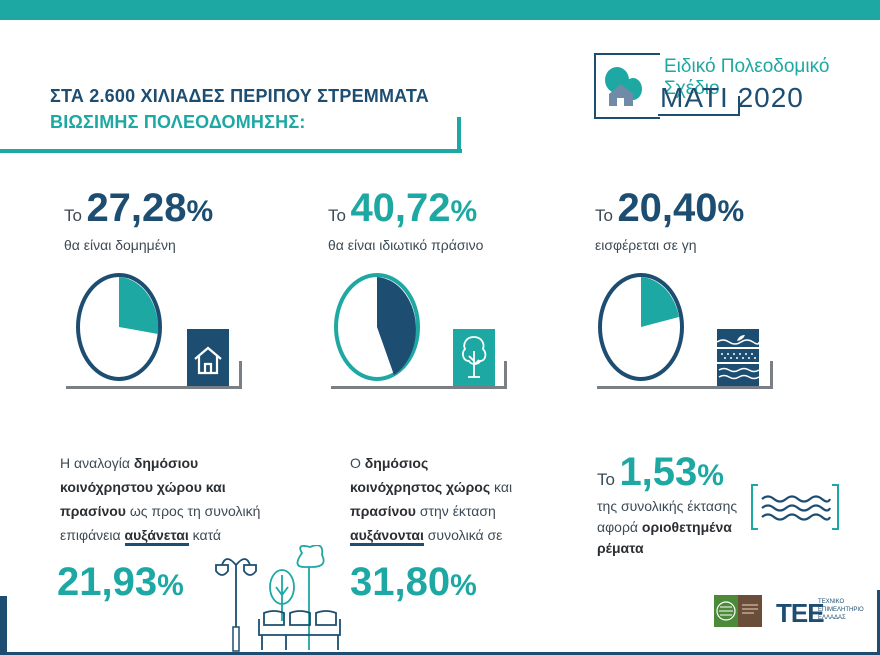  I want to click on logo-subtitle: Ειδικό Πολεοδομικό Σχέδιο, so click(747, 77).